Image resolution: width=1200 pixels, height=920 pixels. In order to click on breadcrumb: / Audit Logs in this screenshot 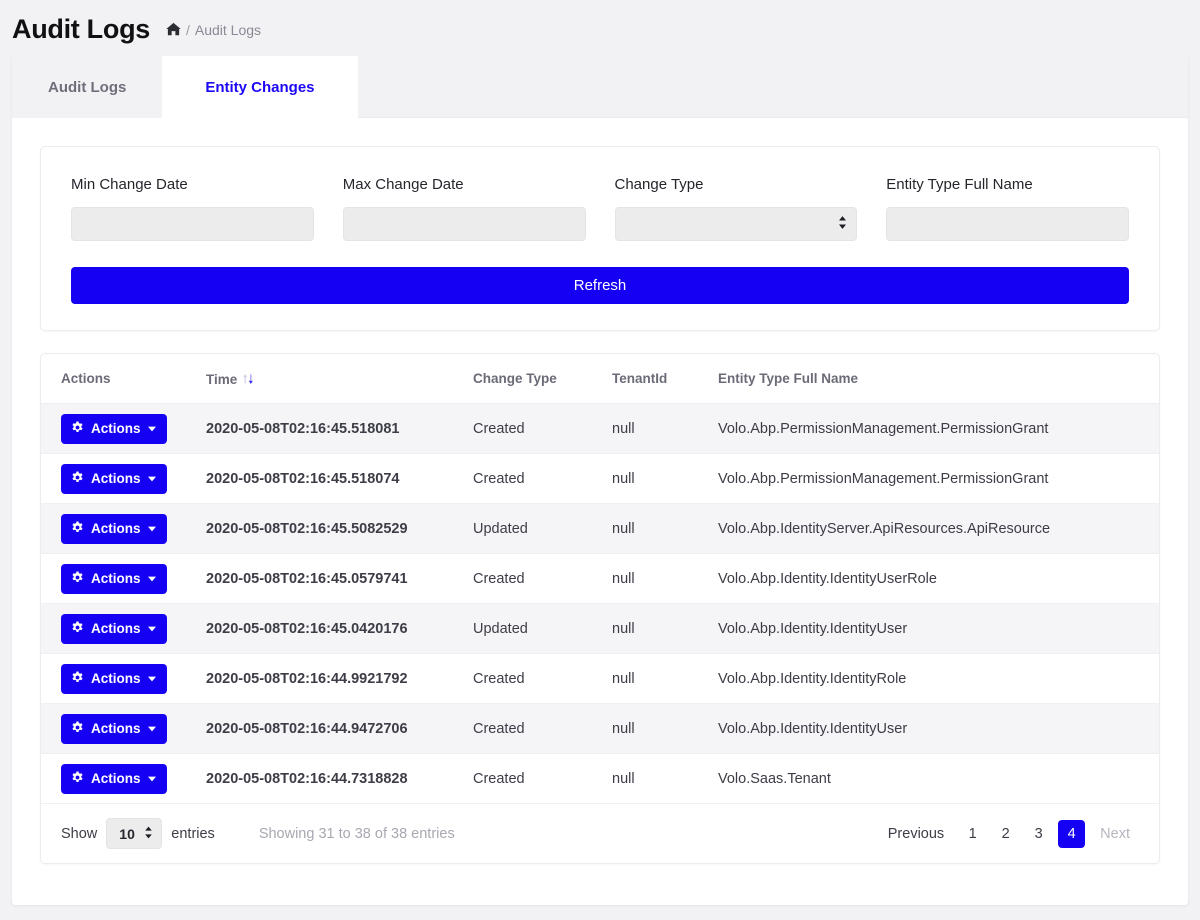, I will do `click(213, 30)`.